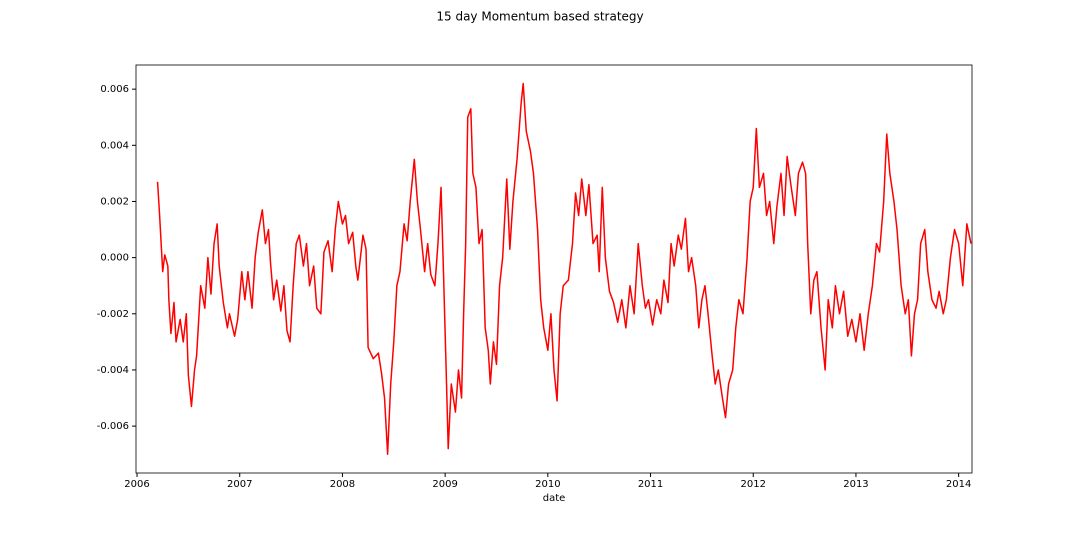 Image resolution: width=1080 pixels, height=540 pixels. Describe the element at coordinates (113, 370) in the screenshot. I see `y-tick-label: -0.004` at that location.